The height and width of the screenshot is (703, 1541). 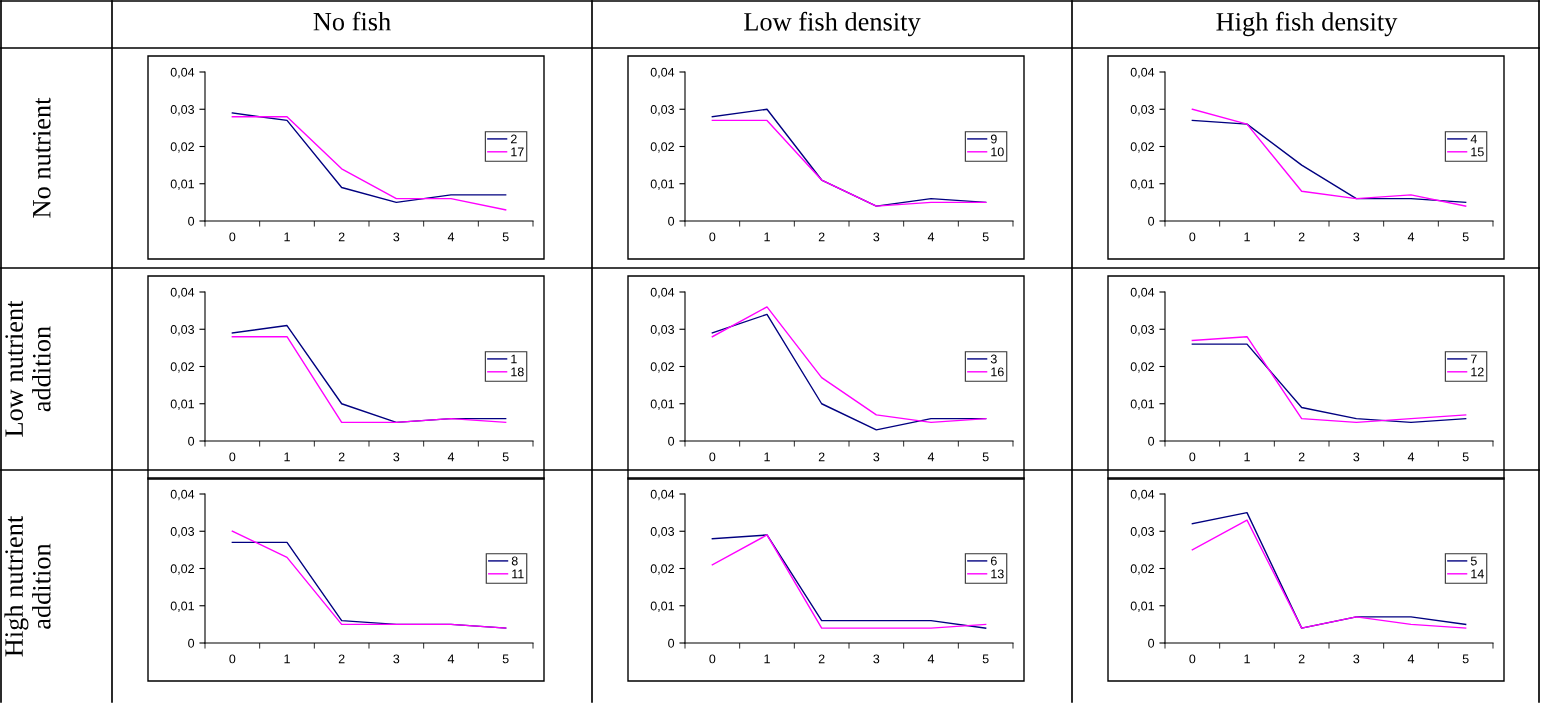 I want to click on legend-label: 12, so click(x=1477, y=372).